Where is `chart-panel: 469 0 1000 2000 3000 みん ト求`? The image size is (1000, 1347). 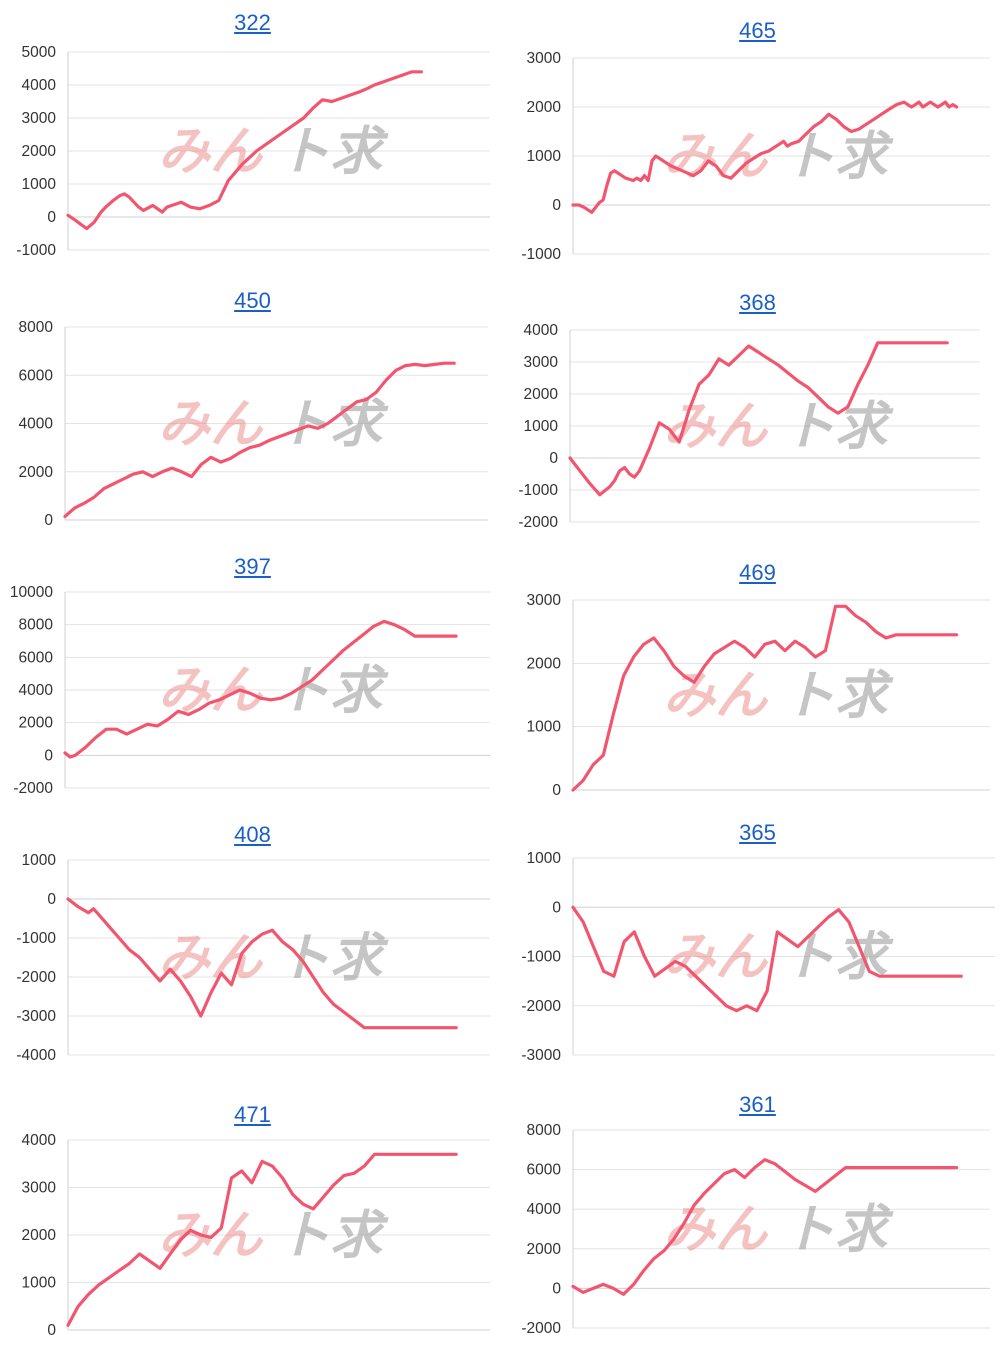 chart-panel: 469 0 1000 2000 3000 みん ト求 is located at coordinates (752, 669).